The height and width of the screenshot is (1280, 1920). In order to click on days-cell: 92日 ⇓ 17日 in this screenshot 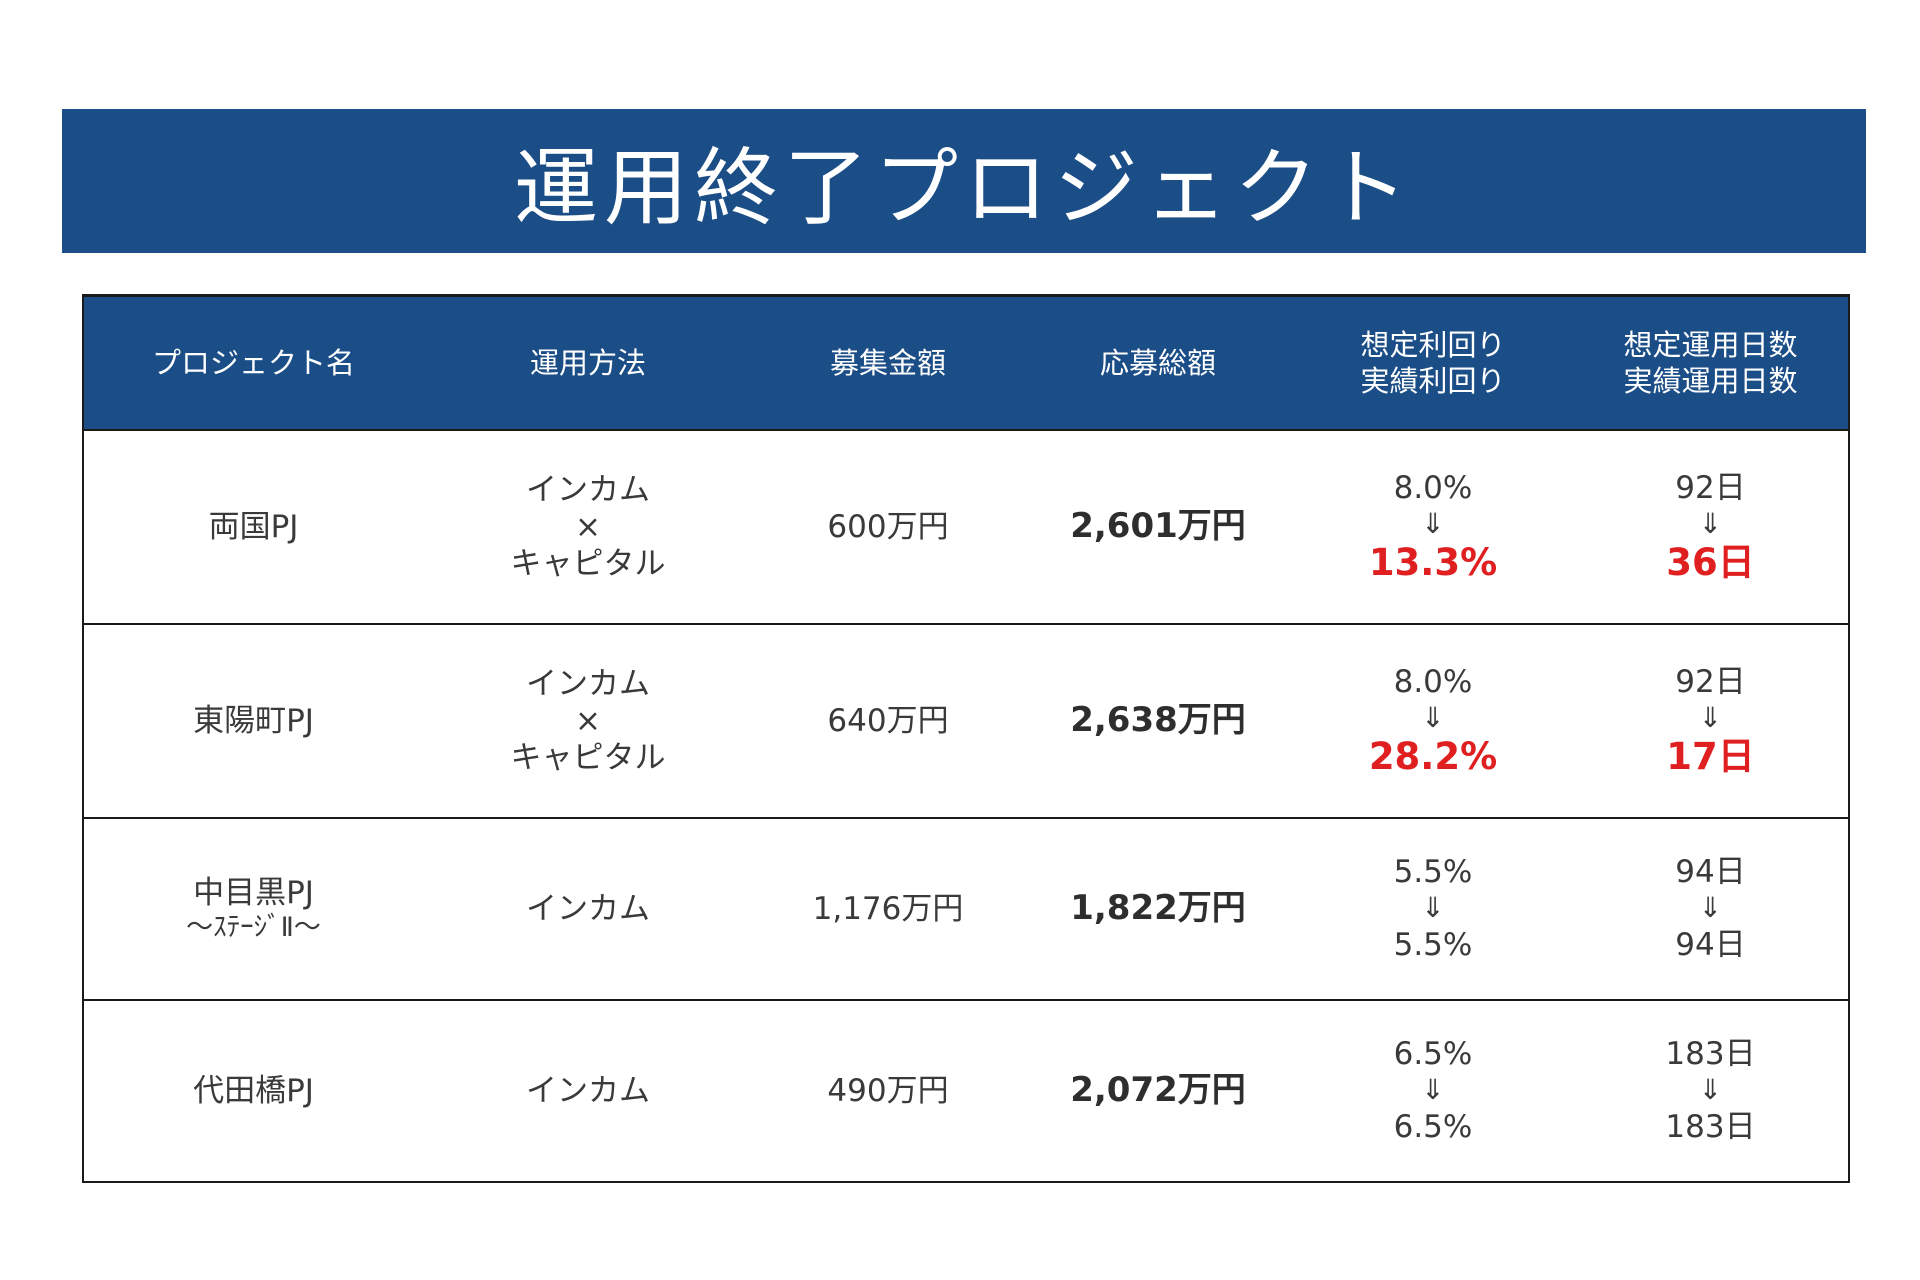, I will do `click(1711, 721)`.